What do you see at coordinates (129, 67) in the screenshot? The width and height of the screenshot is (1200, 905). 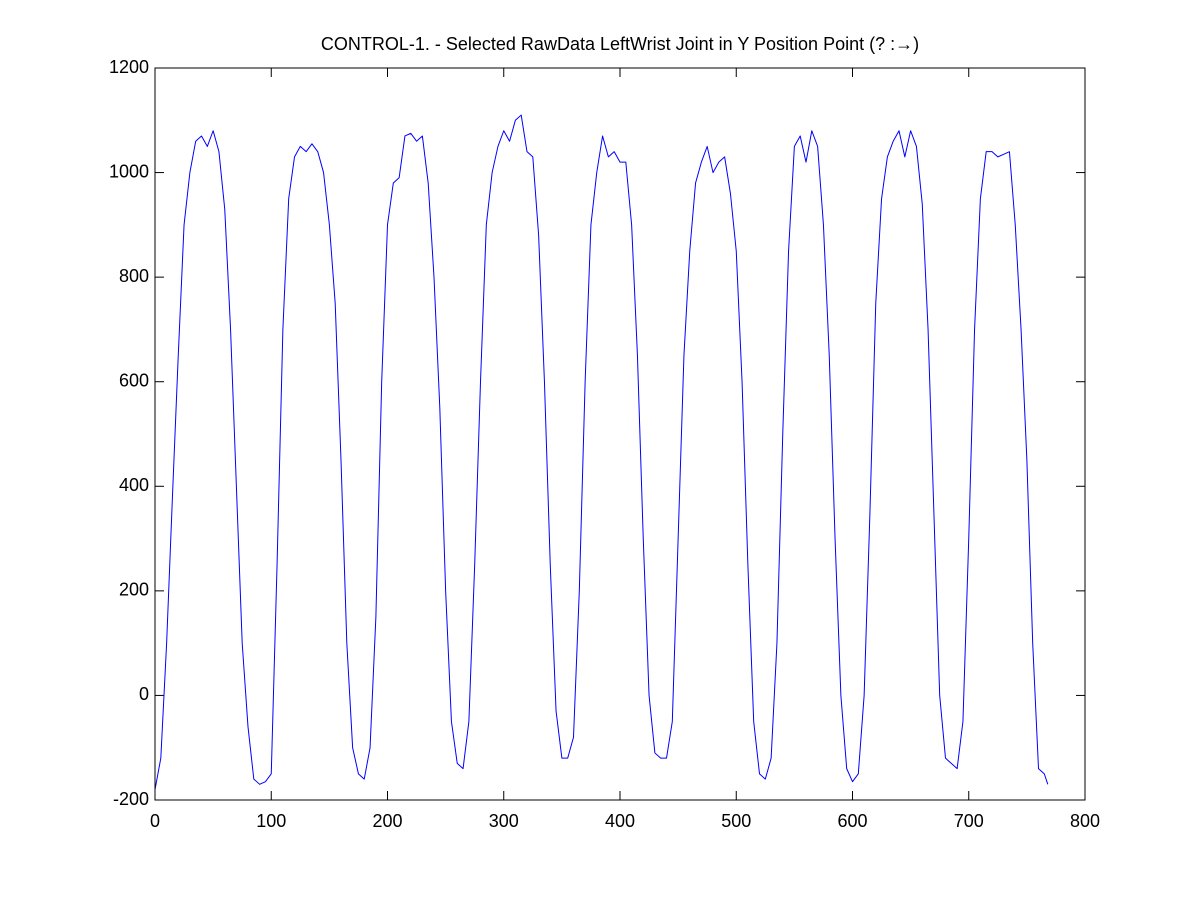 I see `y-tick-label: 1200` at bounding box center [129, 67].